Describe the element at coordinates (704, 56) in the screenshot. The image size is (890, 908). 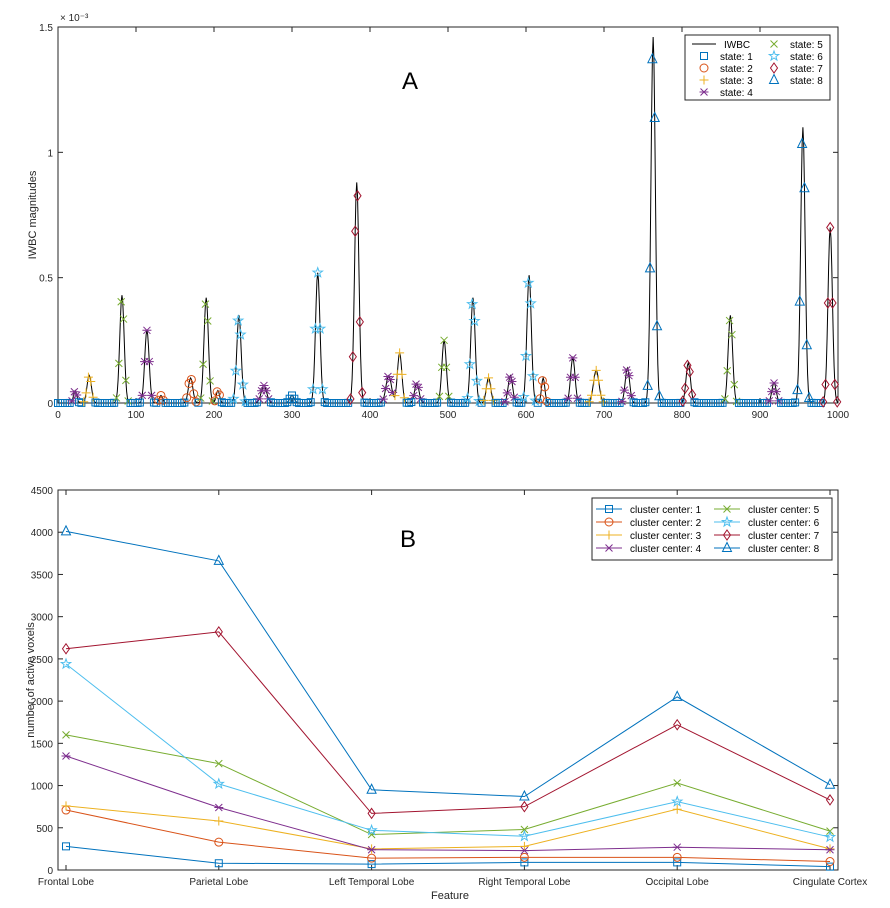
I see `legend-a-state-1-marker` at that location.